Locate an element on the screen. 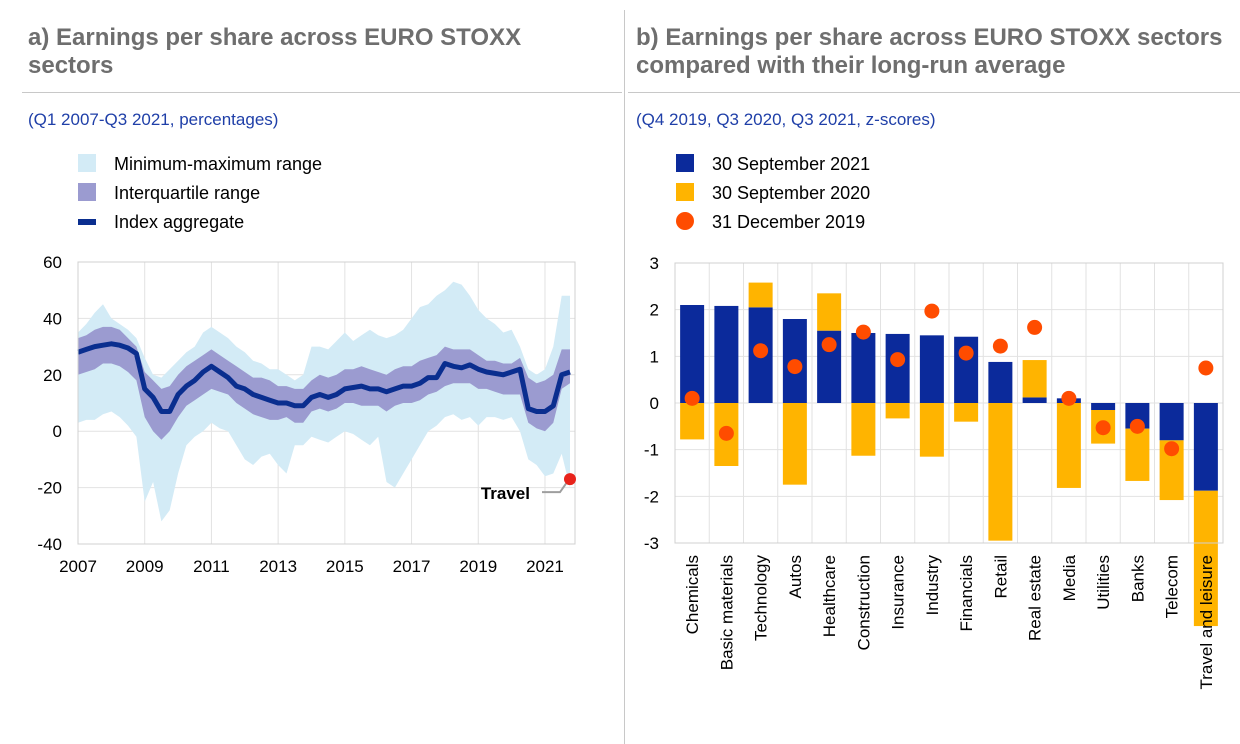 This screenshot has height=744, width=1240. x-tick-label: 2017 is located at coordinates (412, 566).